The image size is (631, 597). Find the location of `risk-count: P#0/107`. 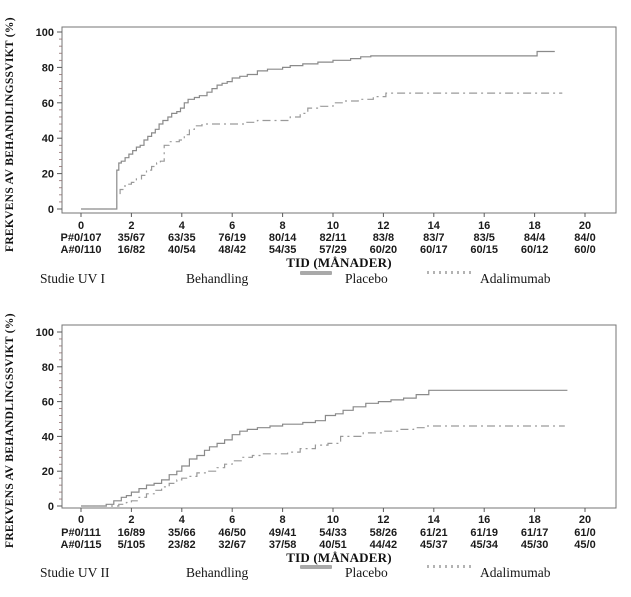

risk-count: P#0/107 is located at coordinates (81, 238).